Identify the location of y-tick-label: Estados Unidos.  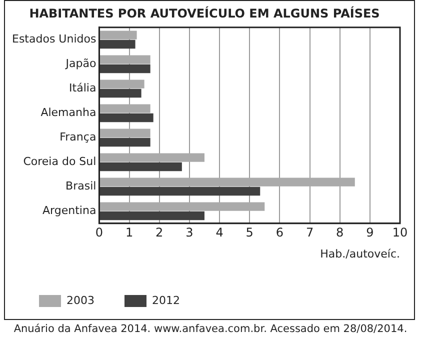
(54, 39).